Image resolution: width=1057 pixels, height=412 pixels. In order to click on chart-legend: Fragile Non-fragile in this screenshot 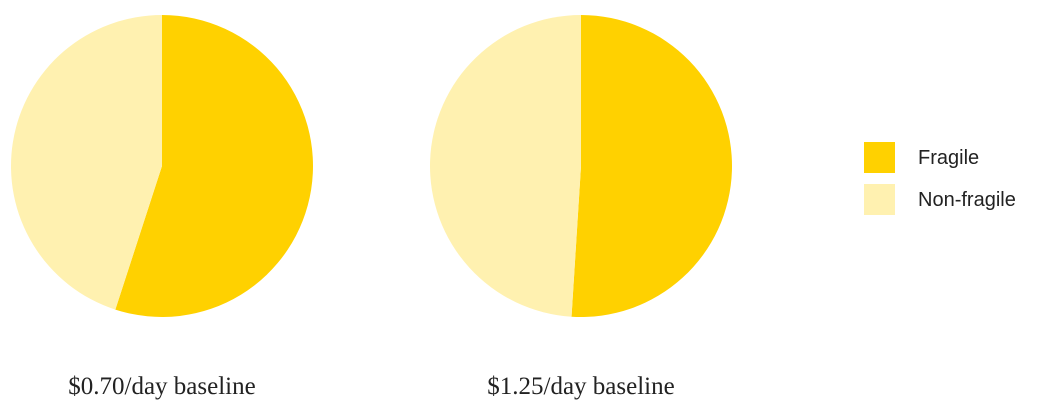, I will do `click(940, 178)`.